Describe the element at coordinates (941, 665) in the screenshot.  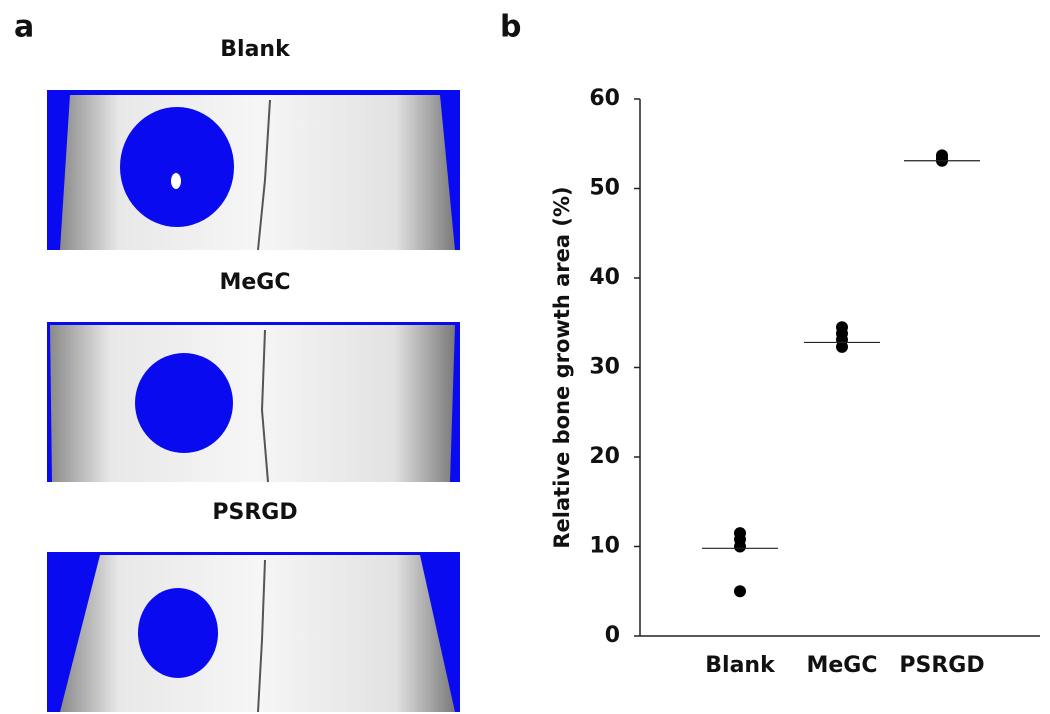
I see `x-tick-label: PSRGD` at that location.